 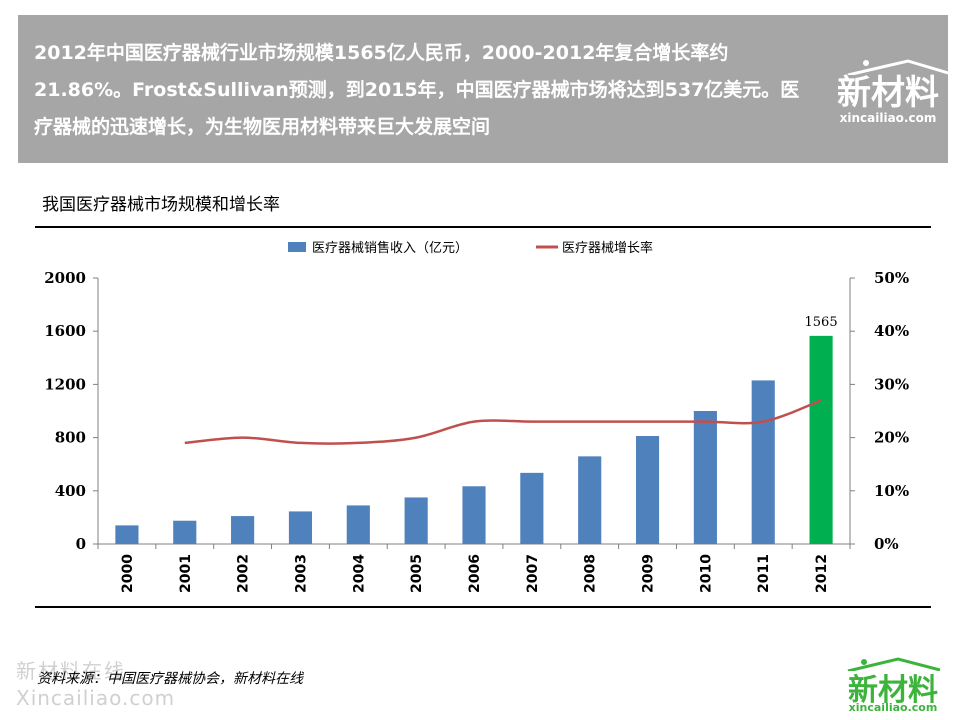 I want to click on bottom-rule, so click(x=483, y=607).